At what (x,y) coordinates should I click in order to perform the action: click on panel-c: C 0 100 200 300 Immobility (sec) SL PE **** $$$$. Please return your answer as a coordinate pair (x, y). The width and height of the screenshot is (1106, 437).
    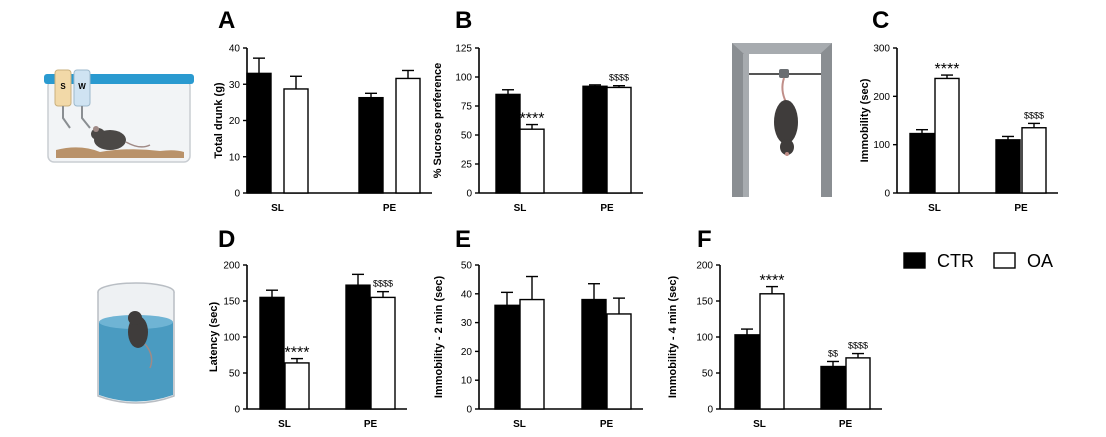
    Looking at the image, I should click on (958, 110).